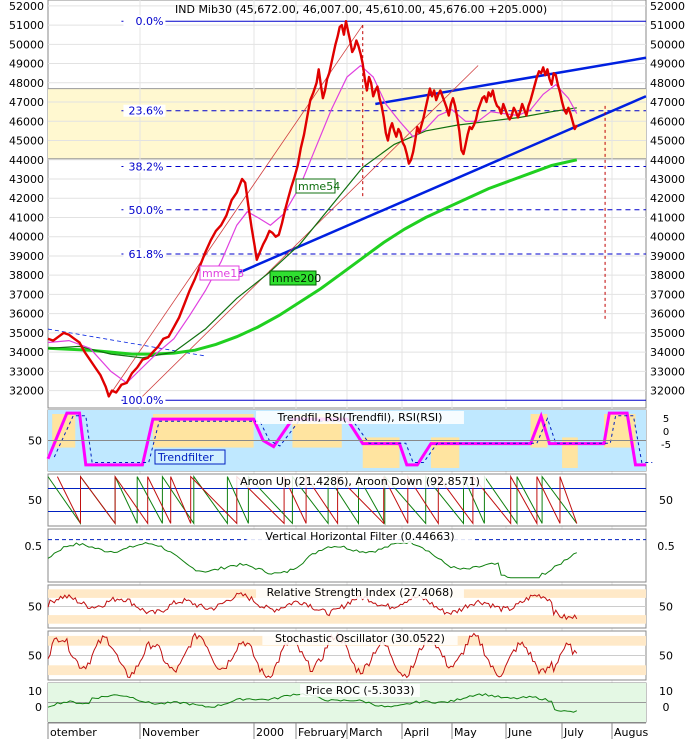 This screenshot has width=697, height=739. I want to click on y-tick-left: 44000, so click(26, 160).